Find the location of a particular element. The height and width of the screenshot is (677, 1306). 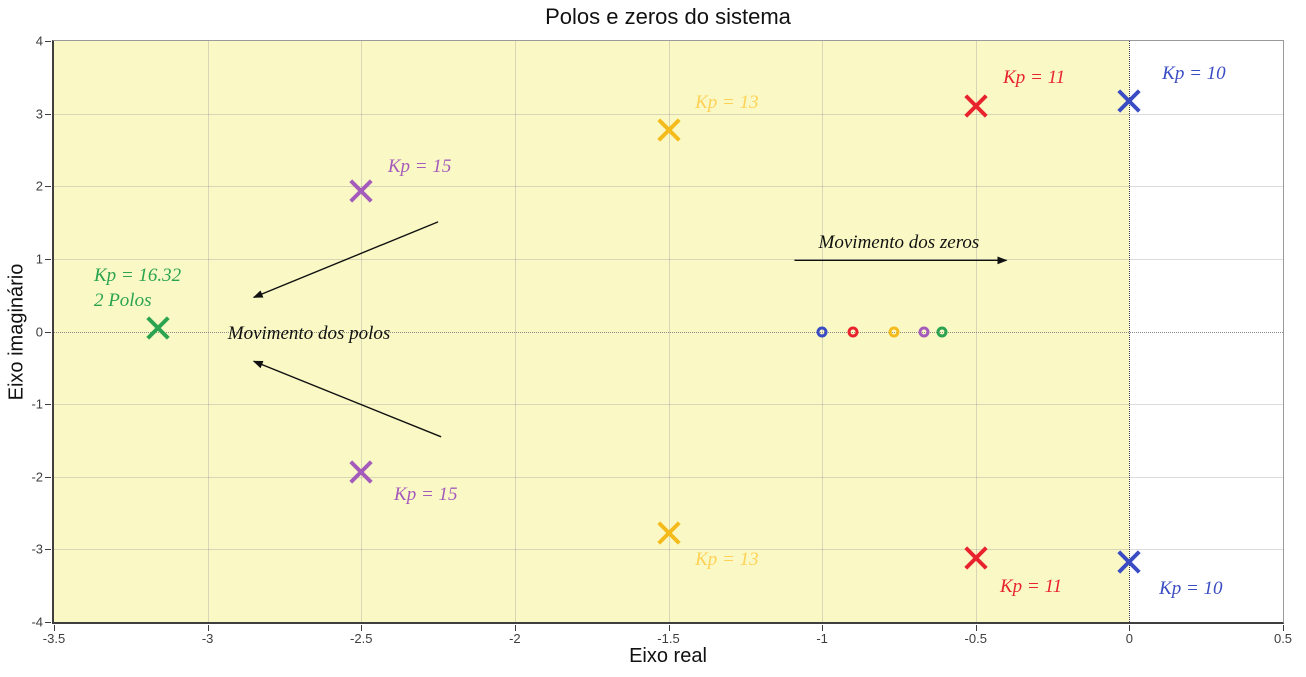

x-tick-label: -1.5 is located at coordinates (668, 638).